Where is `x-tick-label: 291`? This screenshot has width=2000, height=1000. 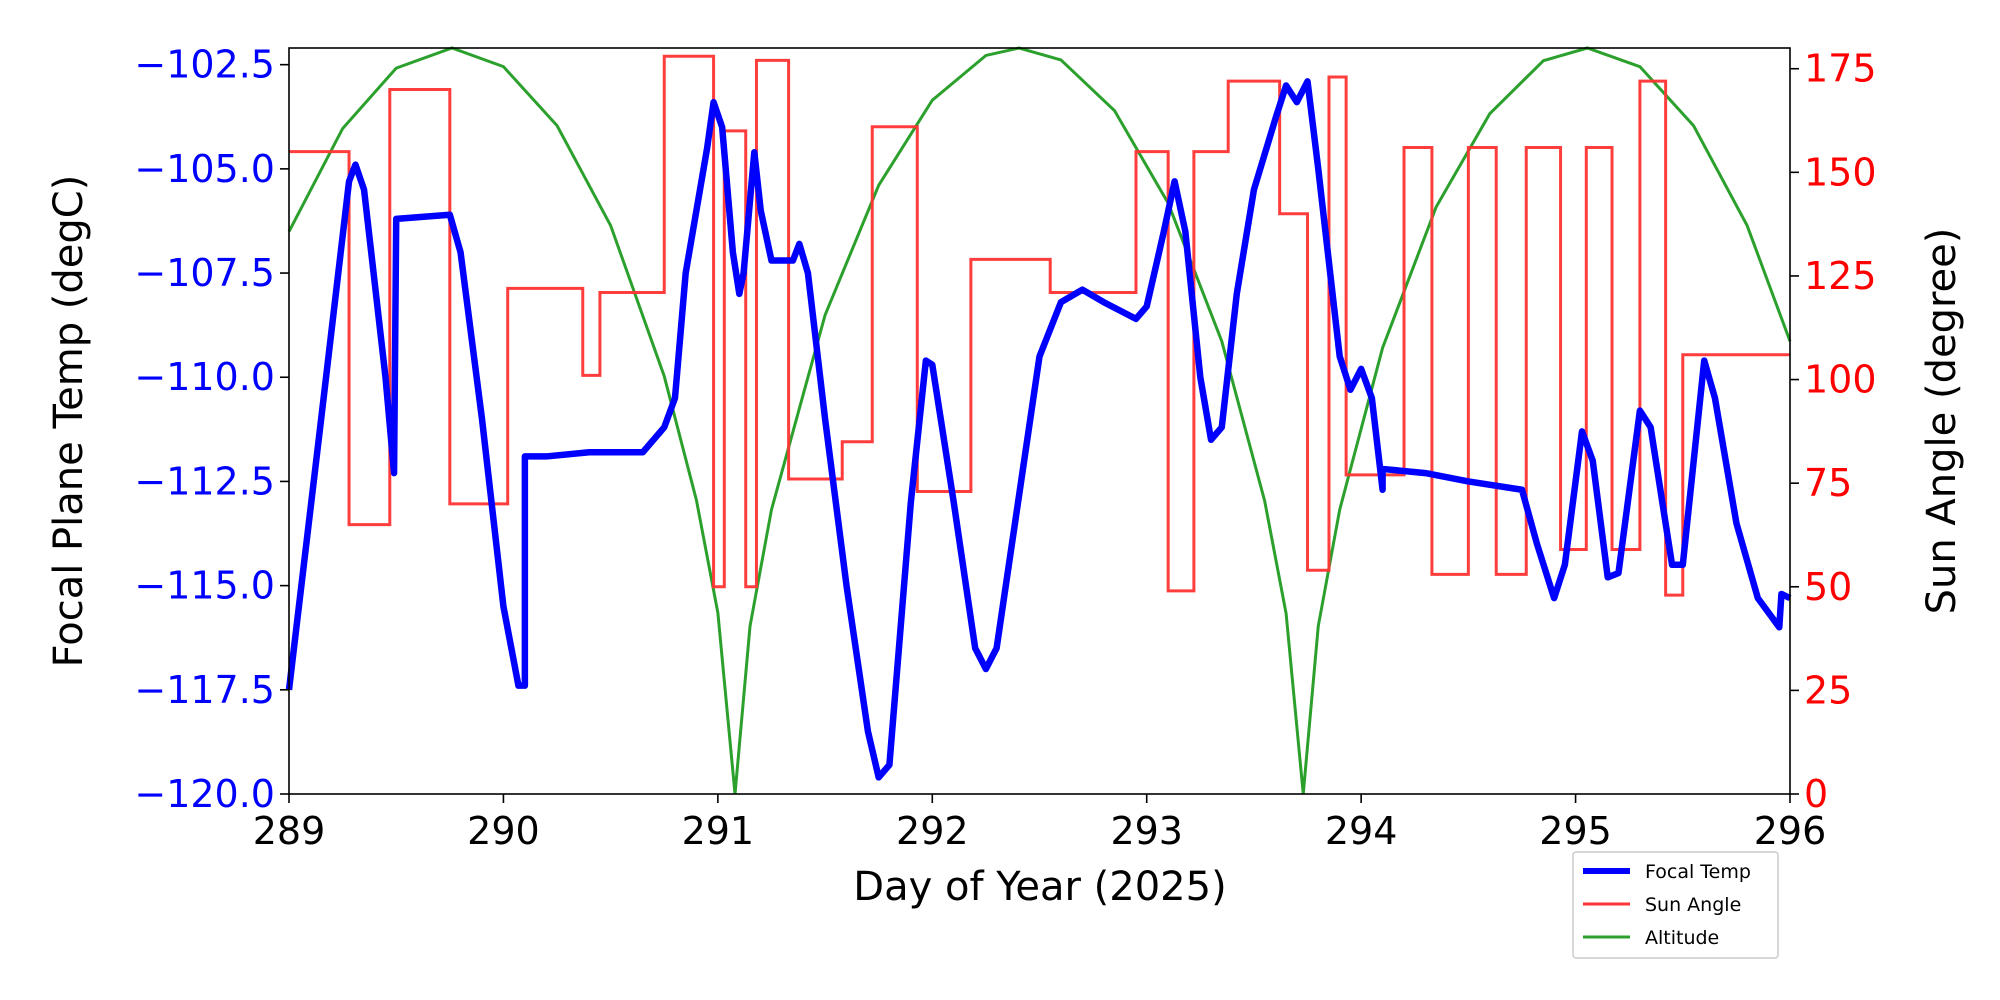
x-tick-label: 291 is located at coordinates (718, 831).